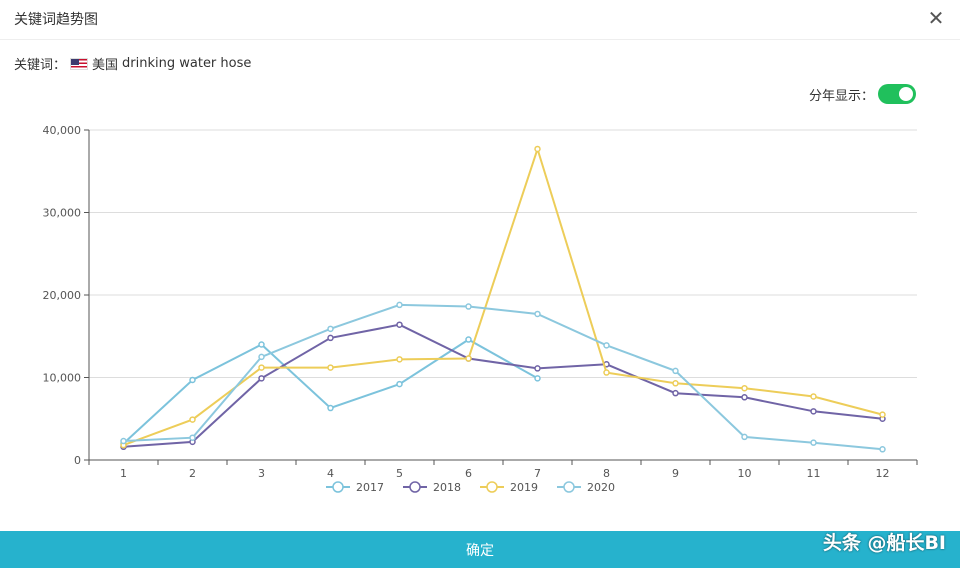  Describe the element at coordinates (77, 460) in the screenshot. I see `y-tick-label: 0` at that location.